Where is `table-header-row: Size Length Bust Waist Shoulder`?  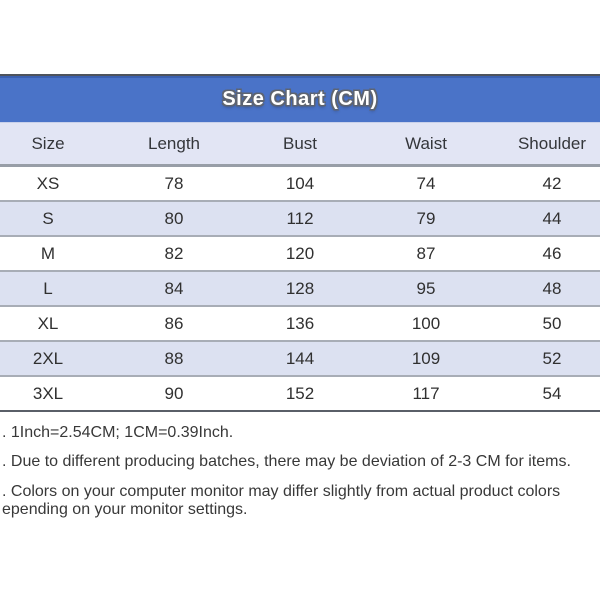
table-header-row: Size Length Bust Waist Shoulder is located at coordinates (300, 145).